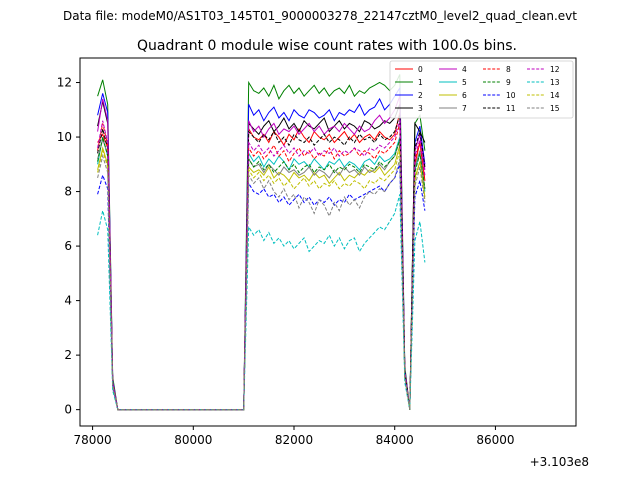 The width and height of the screenshot is (640, 480). Describe the element at coordinates (555, 108) in the screenshot. I see `legend-label: 15` at that location.